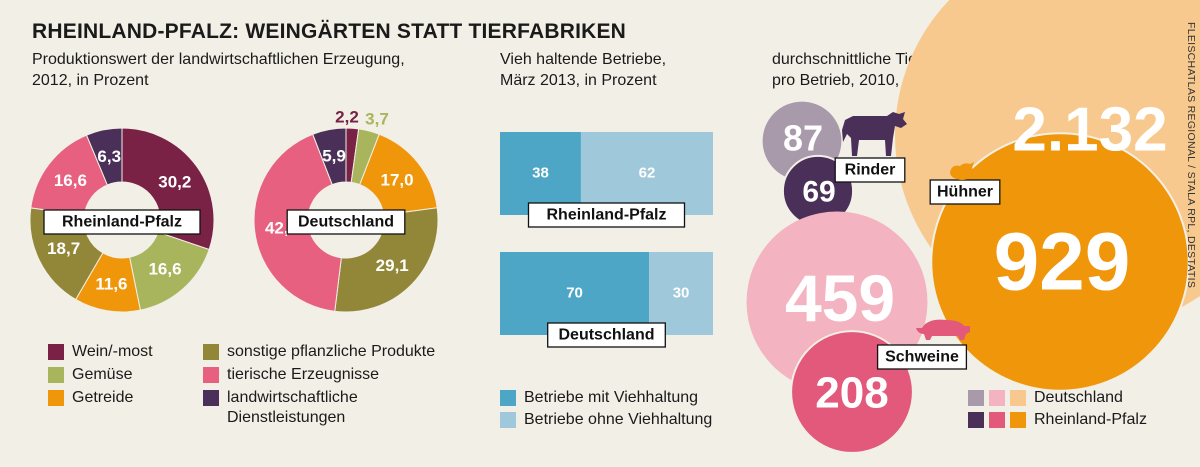 The image size is (1200, 467). I want to click on legend-label-rheinland-pfalz: Rheinland-Pfalz, so click(1090, 419).